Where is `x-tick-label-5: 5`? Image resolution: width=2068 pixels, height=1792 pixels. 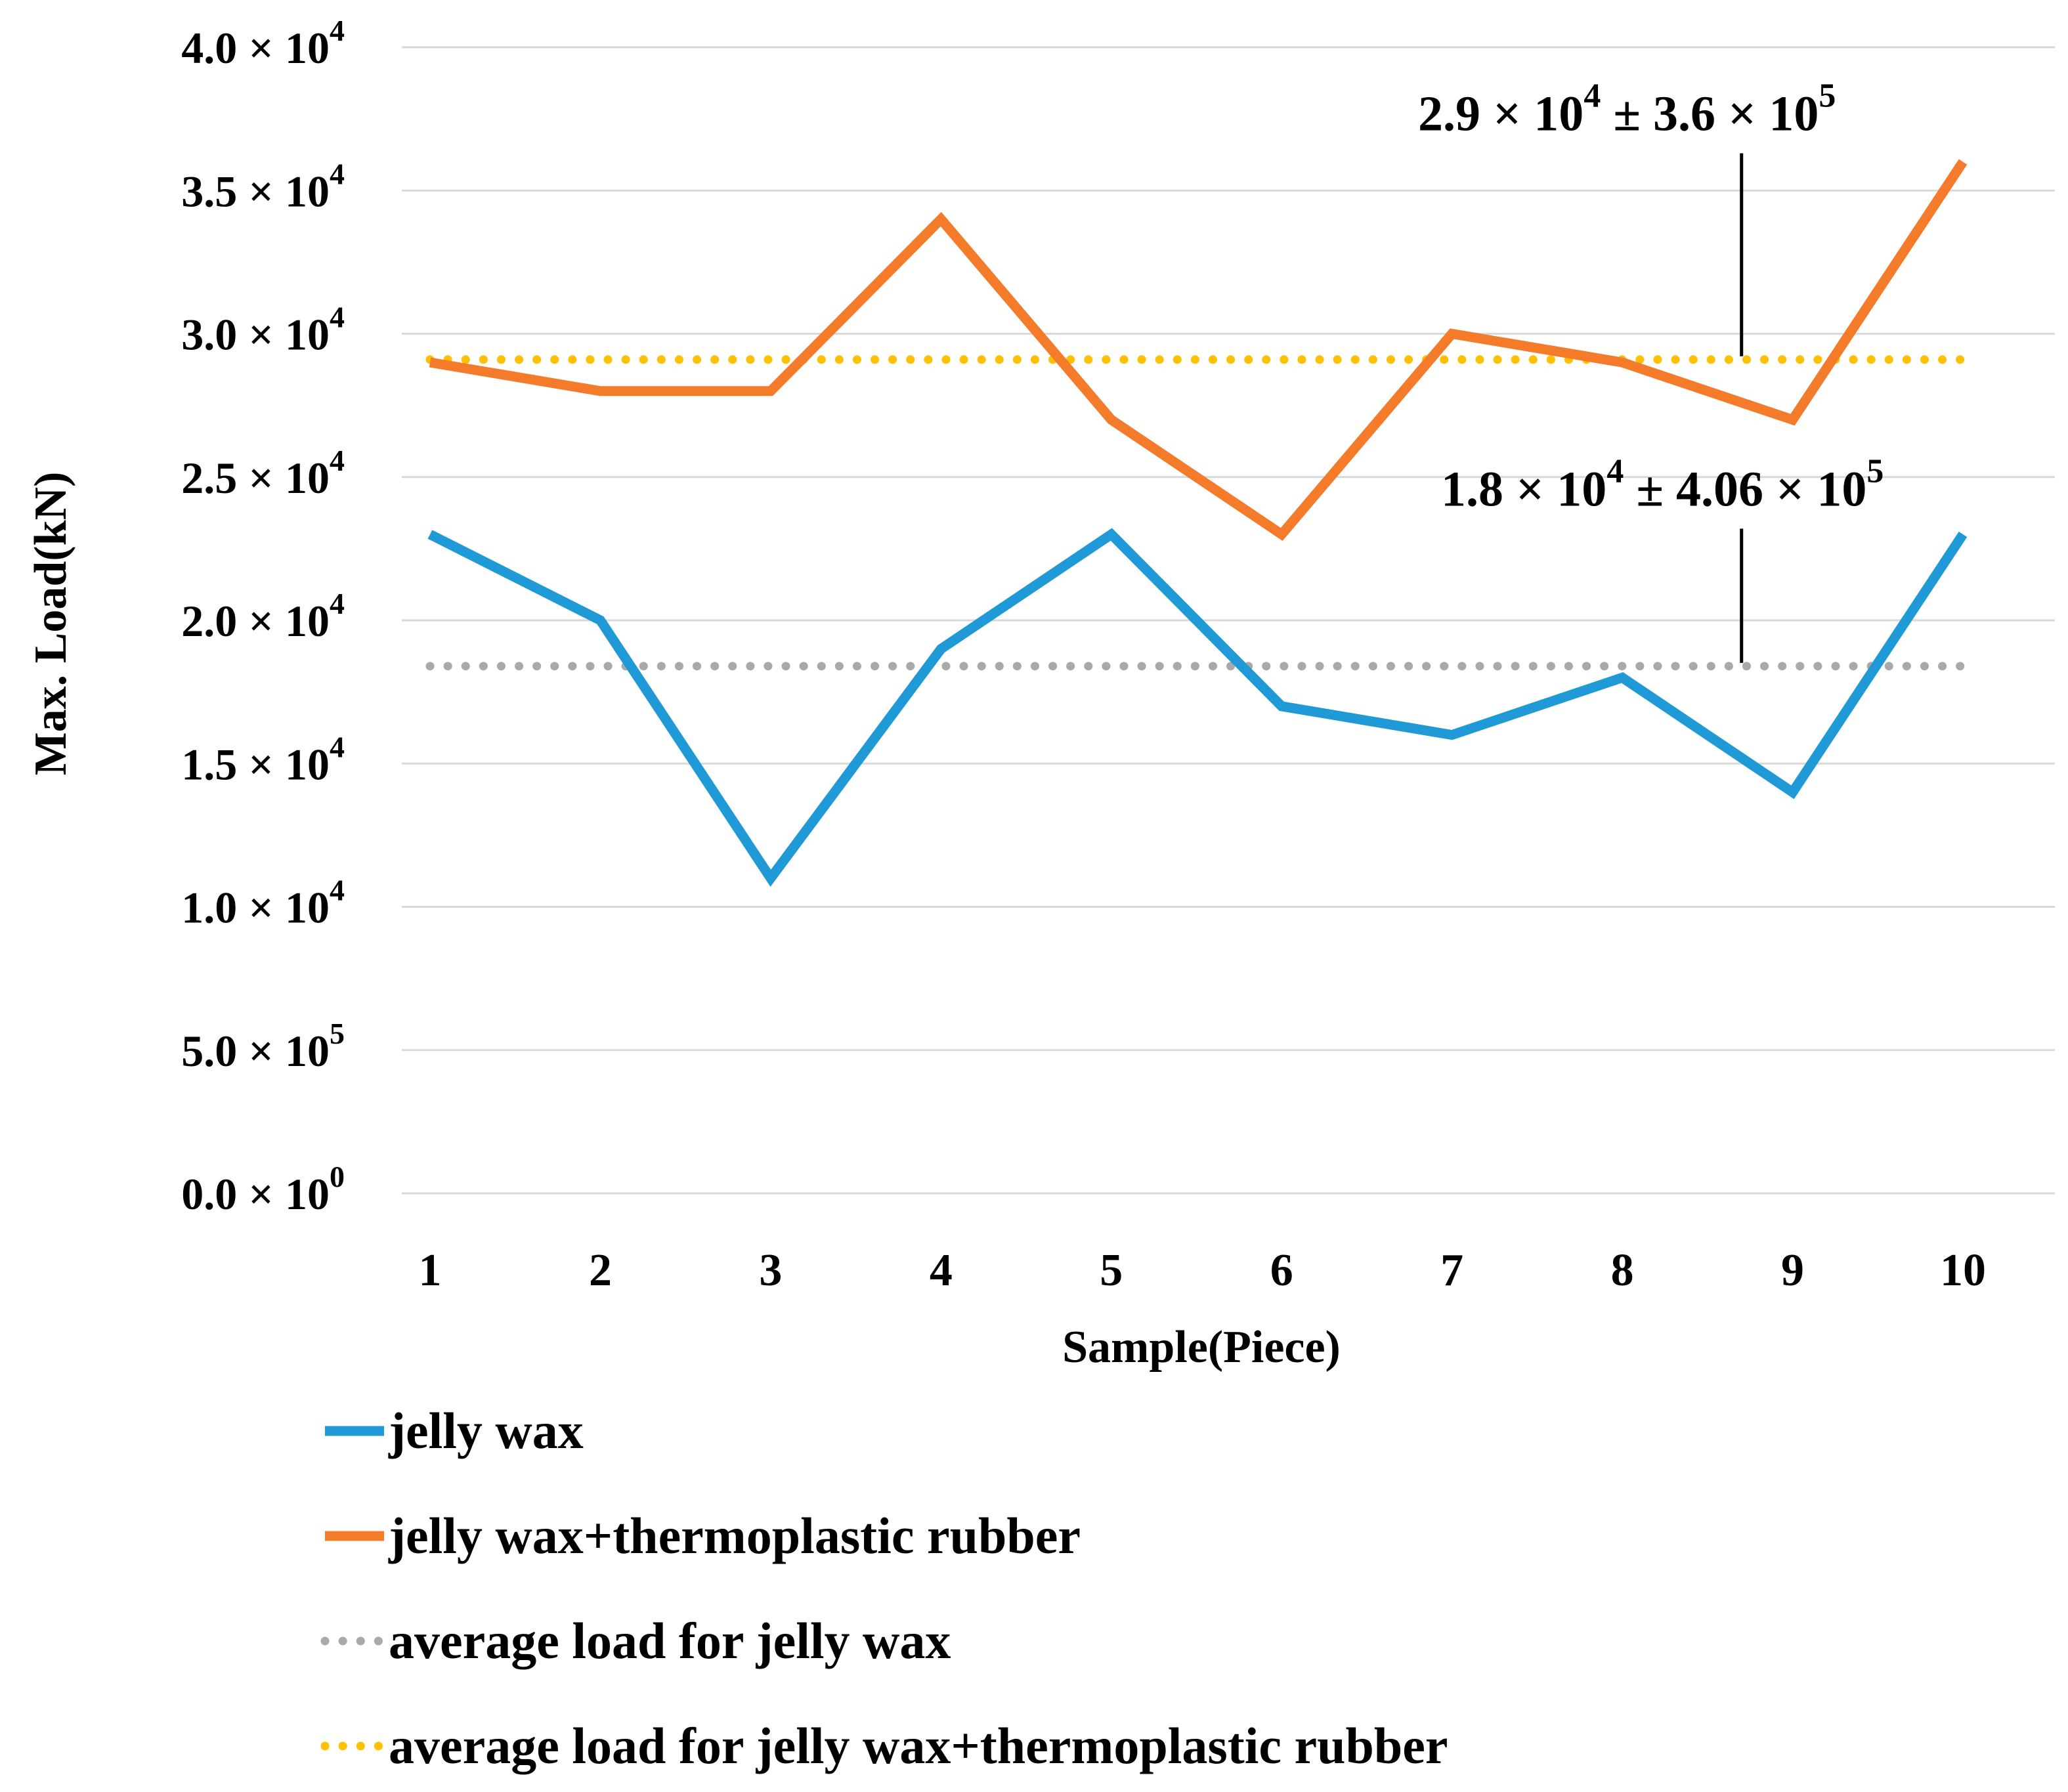
x-tick-label-5: 5 is located at coordinates (1111, 1270).